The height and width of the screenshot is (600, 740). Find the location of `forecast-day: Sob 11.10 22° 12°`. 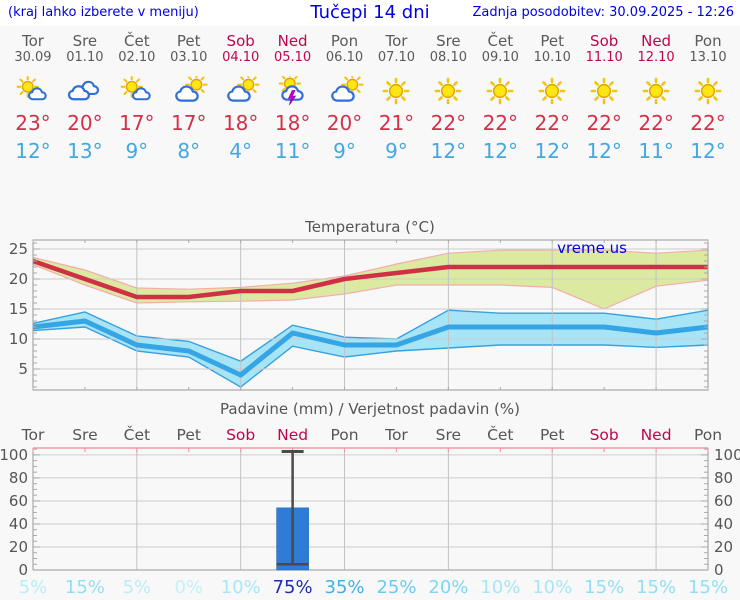

forecast-day: Sob 11.10 22° 12° is located at coordinates (604, 98).